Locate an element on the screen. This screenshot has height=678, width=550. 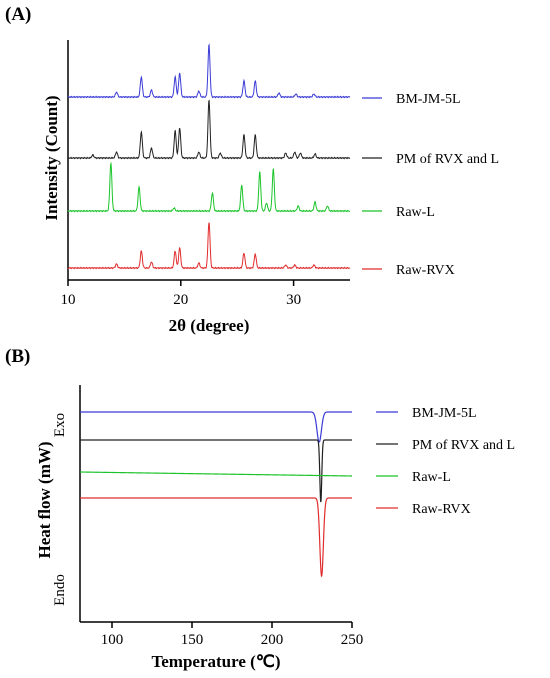
dsc-x-tick-label: 200 is located at coordinates (272, 640).